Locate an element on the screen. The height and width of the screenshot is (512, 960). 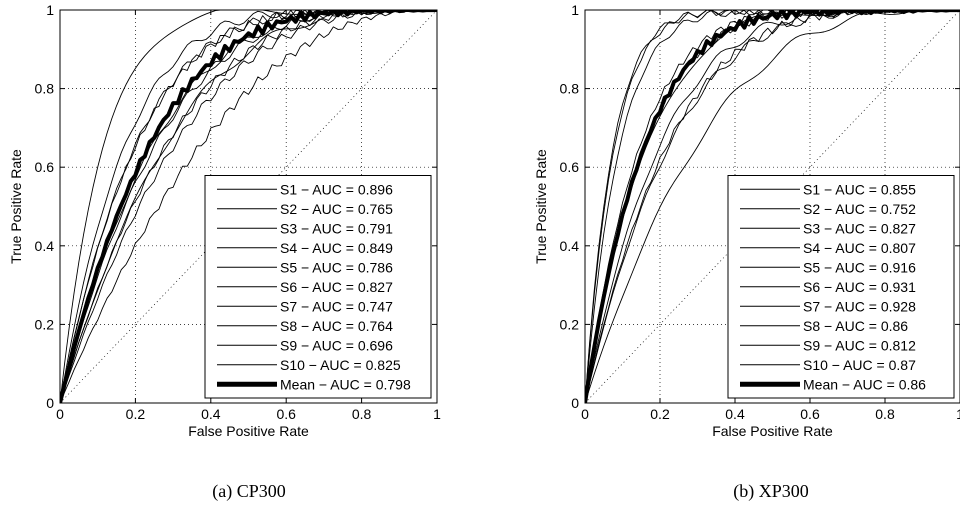
legend-entry: S3 − AUC = 0.791 is located at coordinates (336, 228).